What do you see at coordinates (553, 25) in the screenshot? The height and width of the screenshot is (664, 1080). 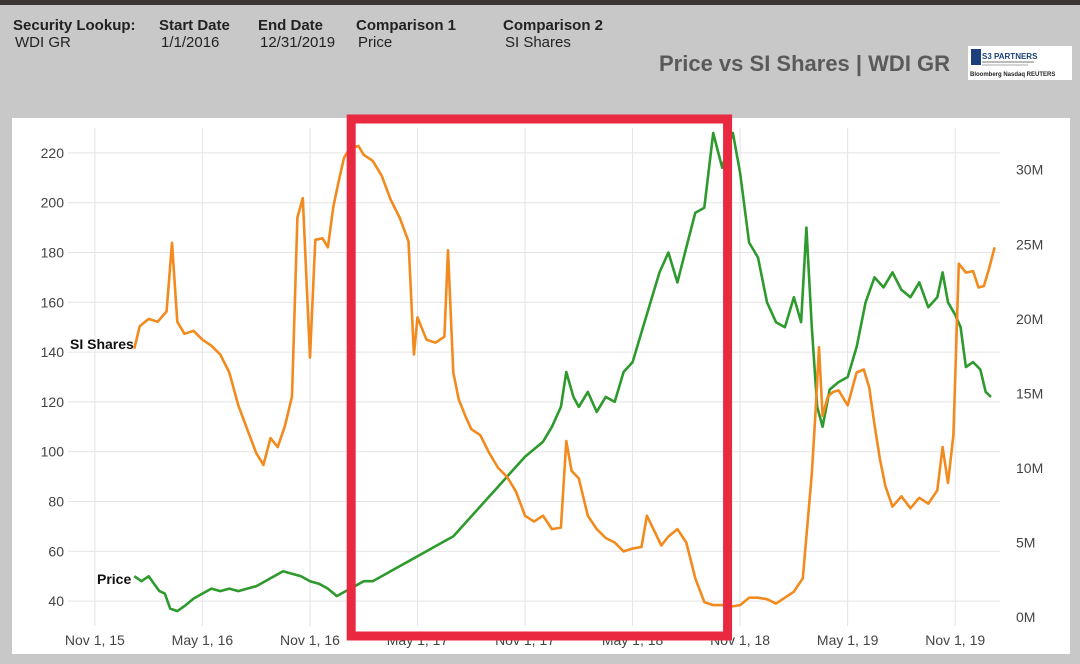 I see `comparison-2-label: Comparison 2` at bounding box center [553, 25].